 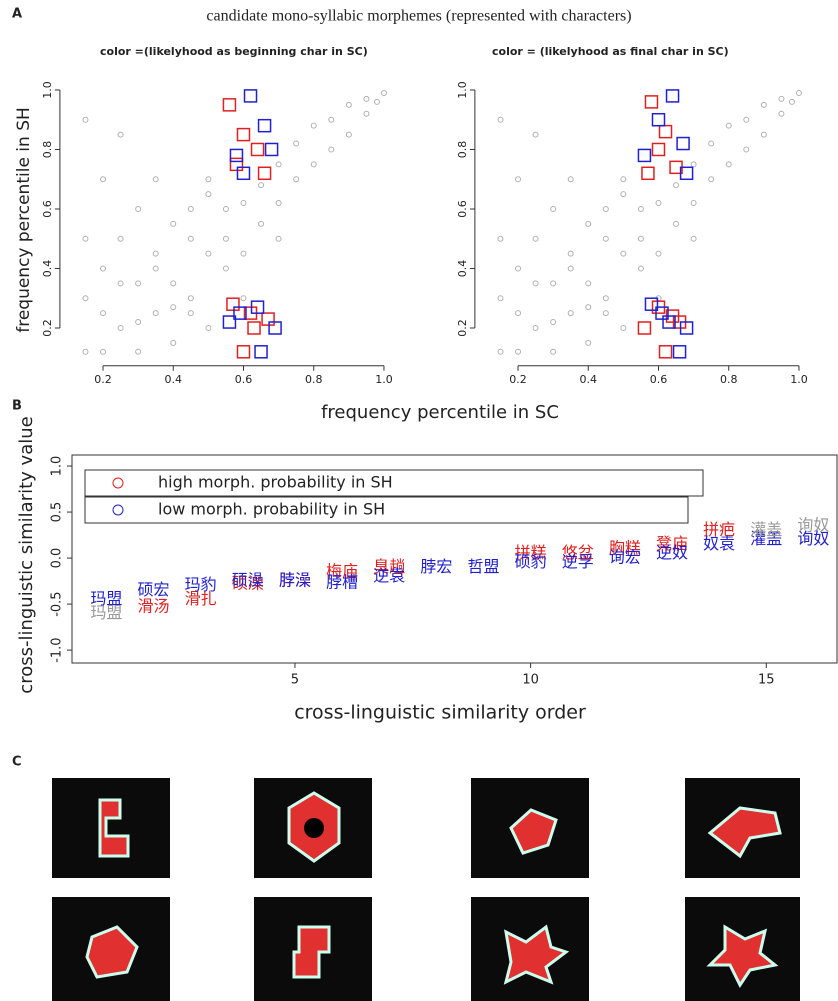 What do you see at coordinates (17, 762) in the screenshot?
I see `panel-label: C` at bounding box center [17, 762].